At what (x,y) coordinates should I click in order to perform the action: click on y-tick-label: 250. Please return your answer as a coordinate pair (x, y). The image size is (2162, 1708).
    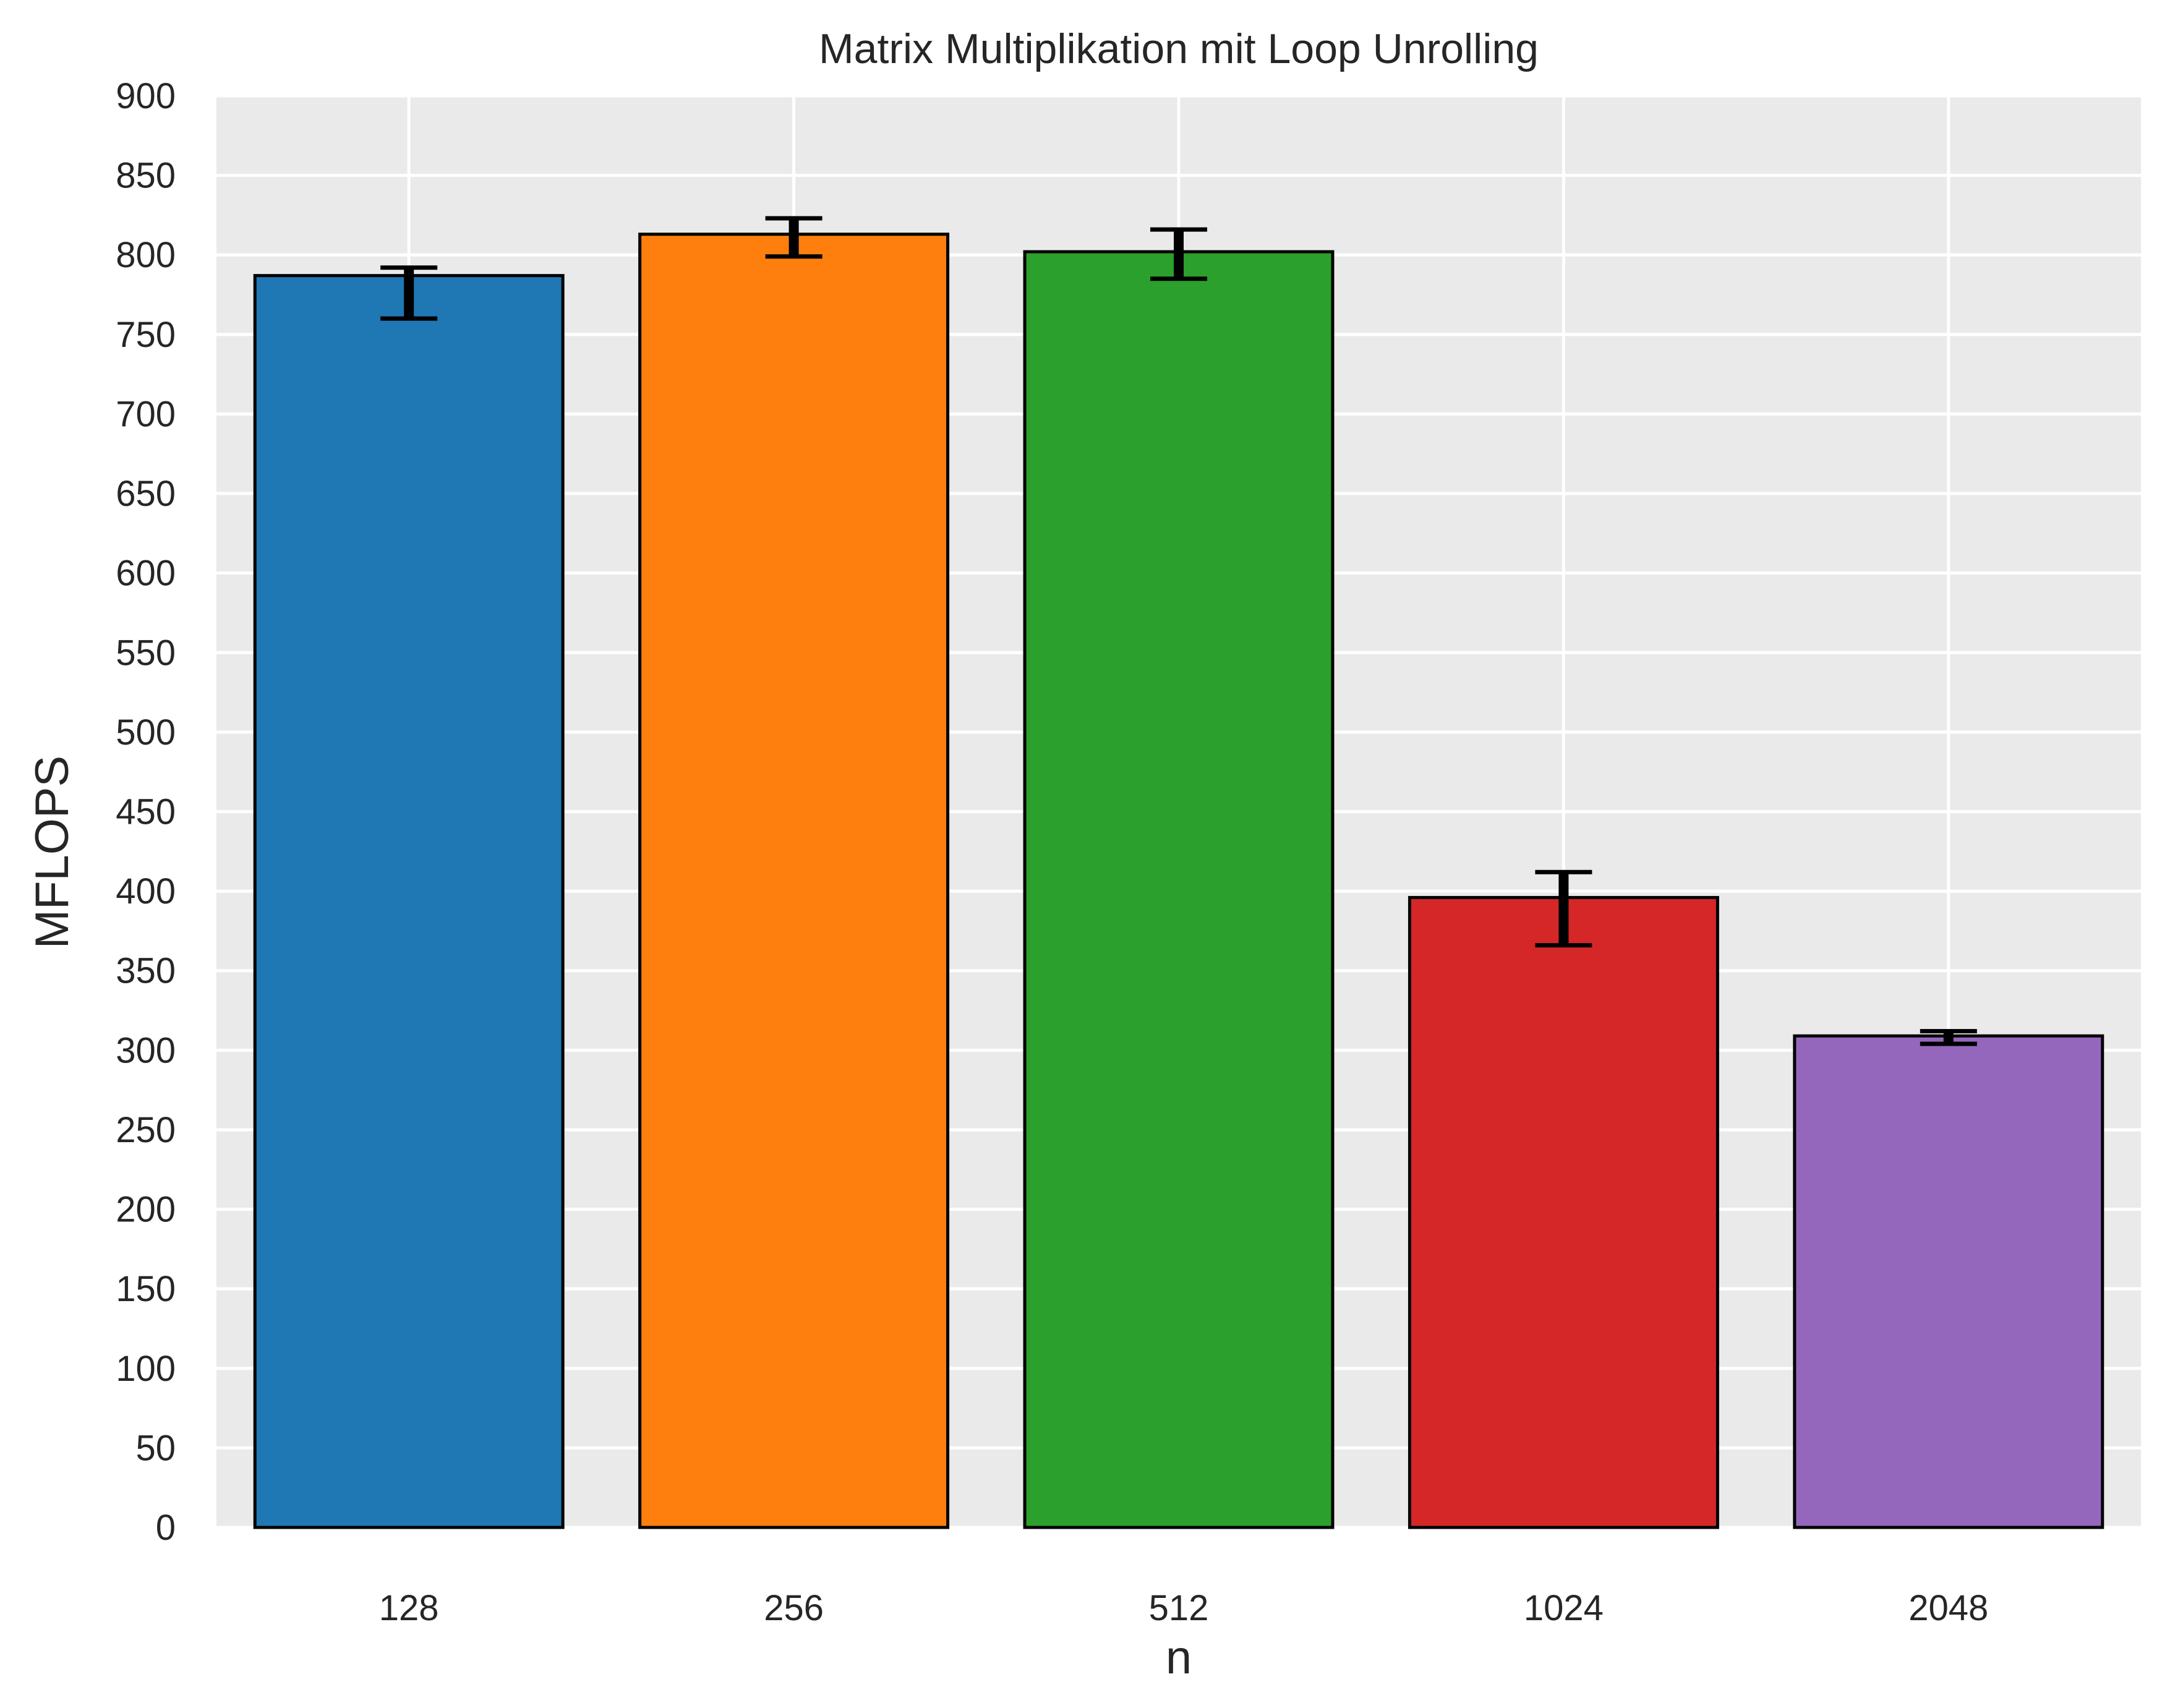
    Looking at the image, I should click on (146, 1130).